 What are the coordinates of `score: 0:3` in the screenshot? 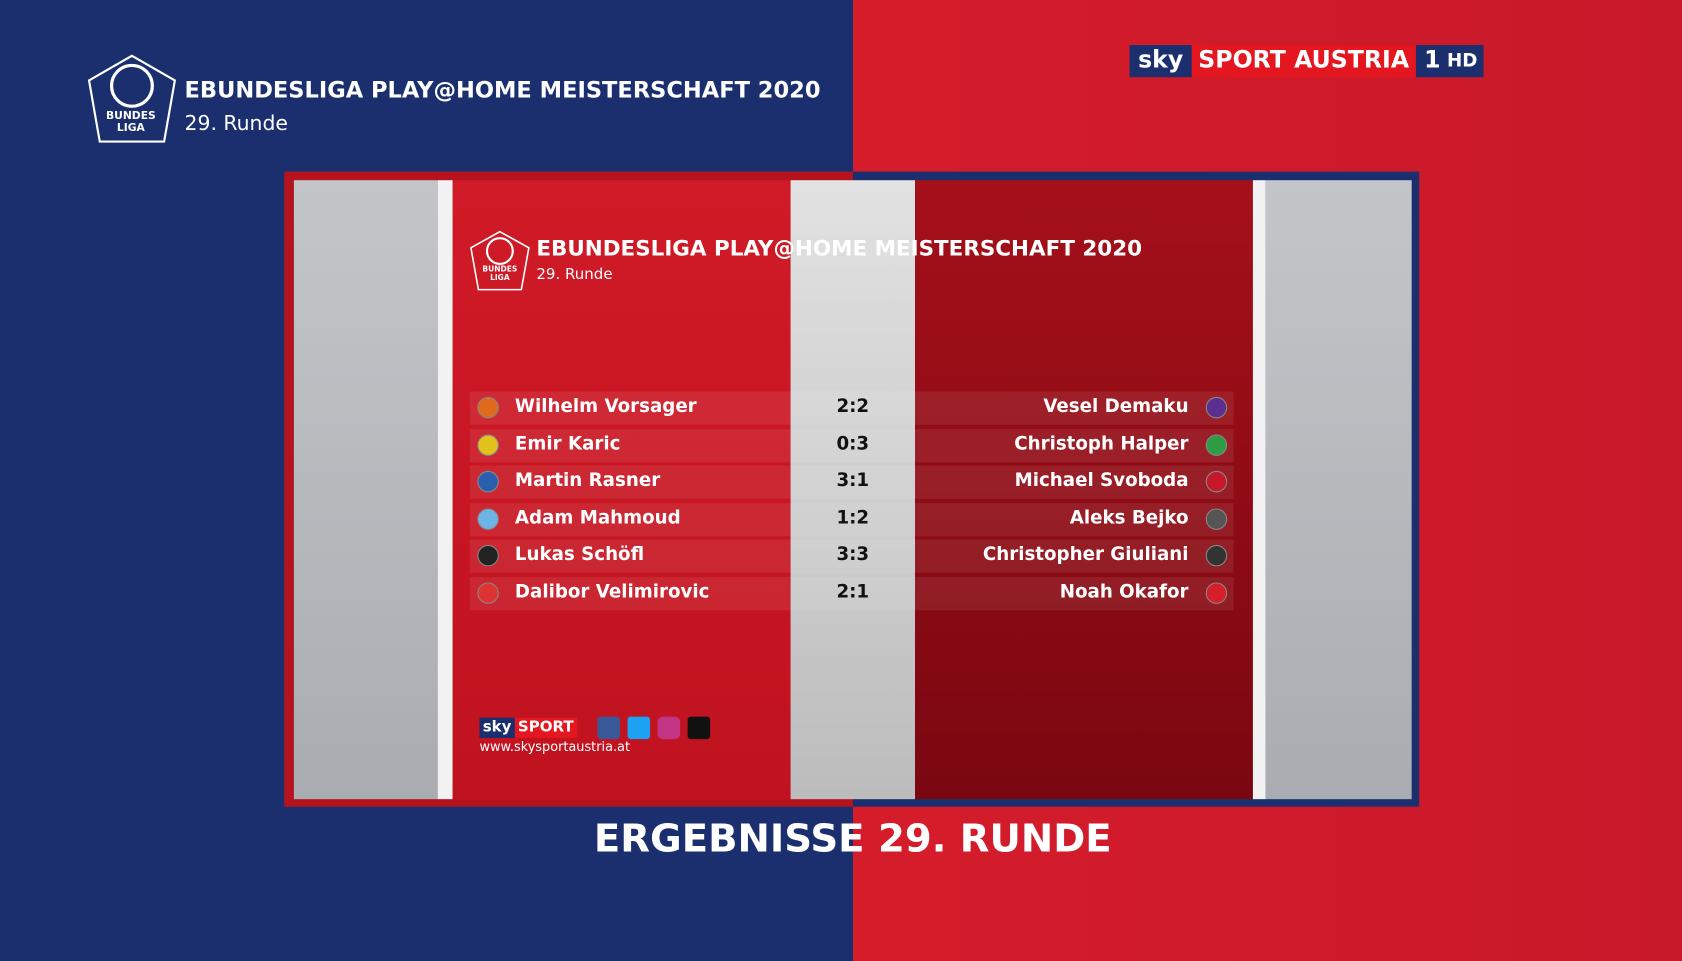 It's located at (853, 443).